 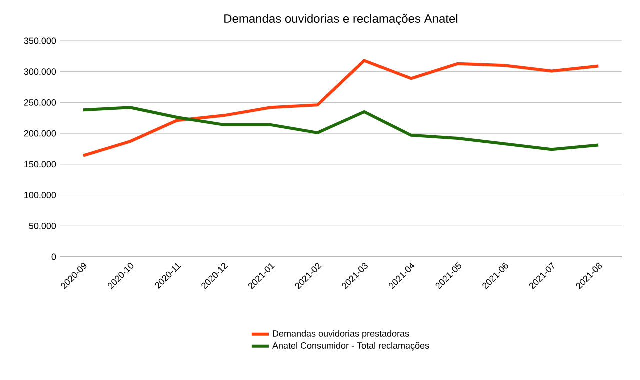 I want to click on y-tick-label: 200.000, so click(x=40, y=133).